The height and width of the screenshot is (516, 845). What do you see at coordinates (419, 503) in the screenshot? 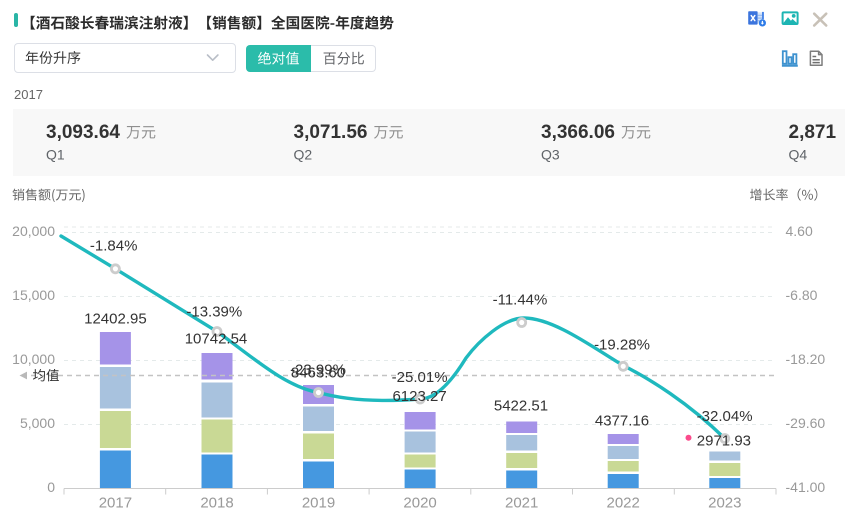
I see `svg-text: 2020` at bounding box center [419, 503].